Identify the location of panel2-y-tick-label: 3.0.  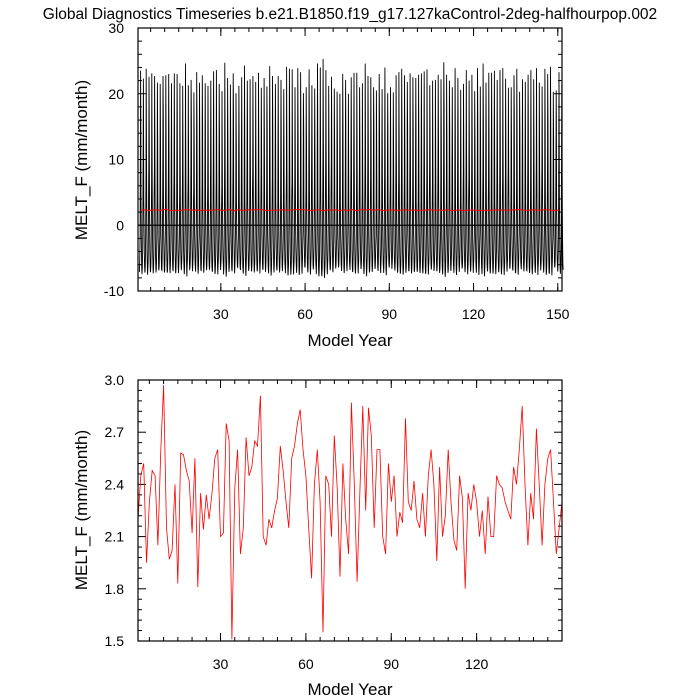
(115, 380).